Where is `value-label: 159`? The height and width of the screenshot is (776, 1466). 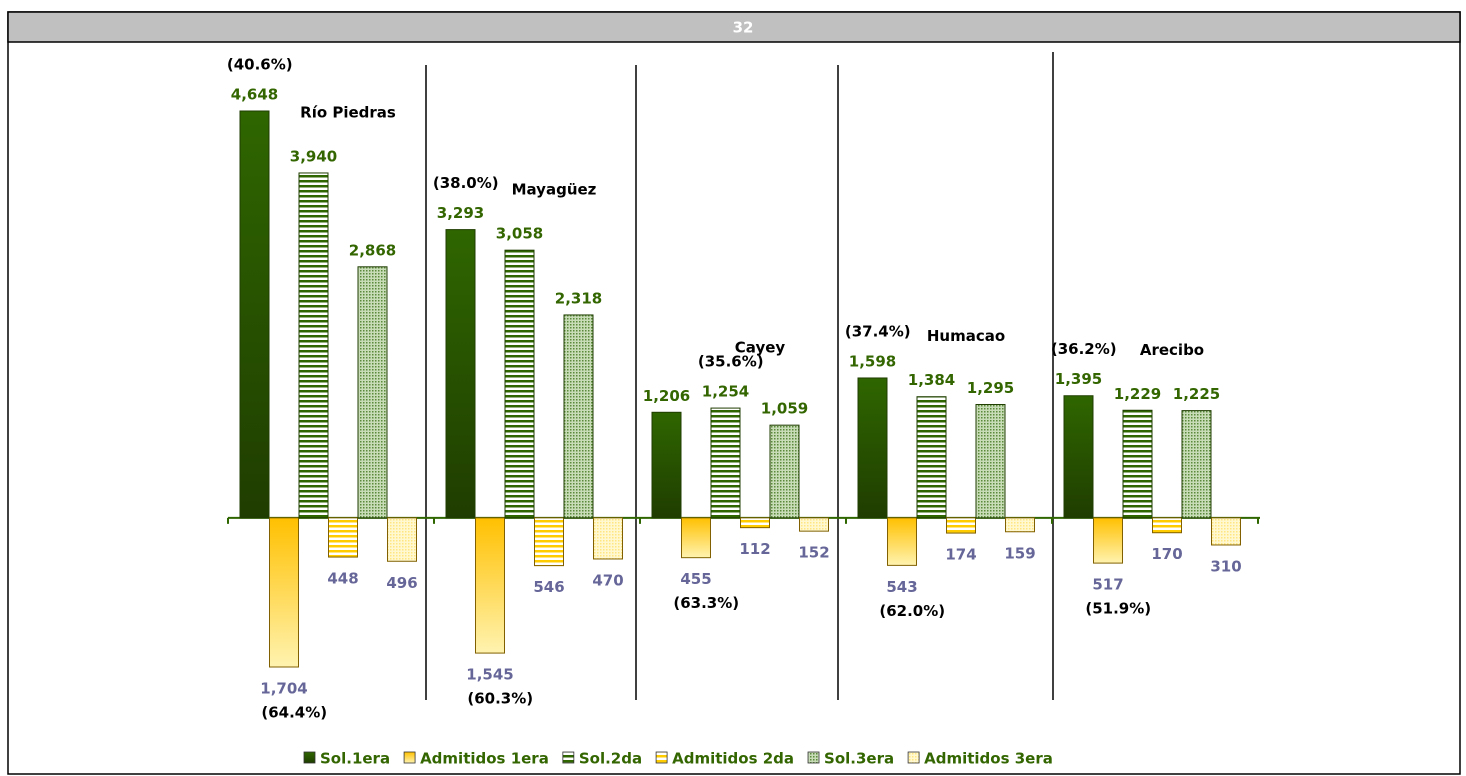 value-label: 159 is located at coordinates (1019, 553).